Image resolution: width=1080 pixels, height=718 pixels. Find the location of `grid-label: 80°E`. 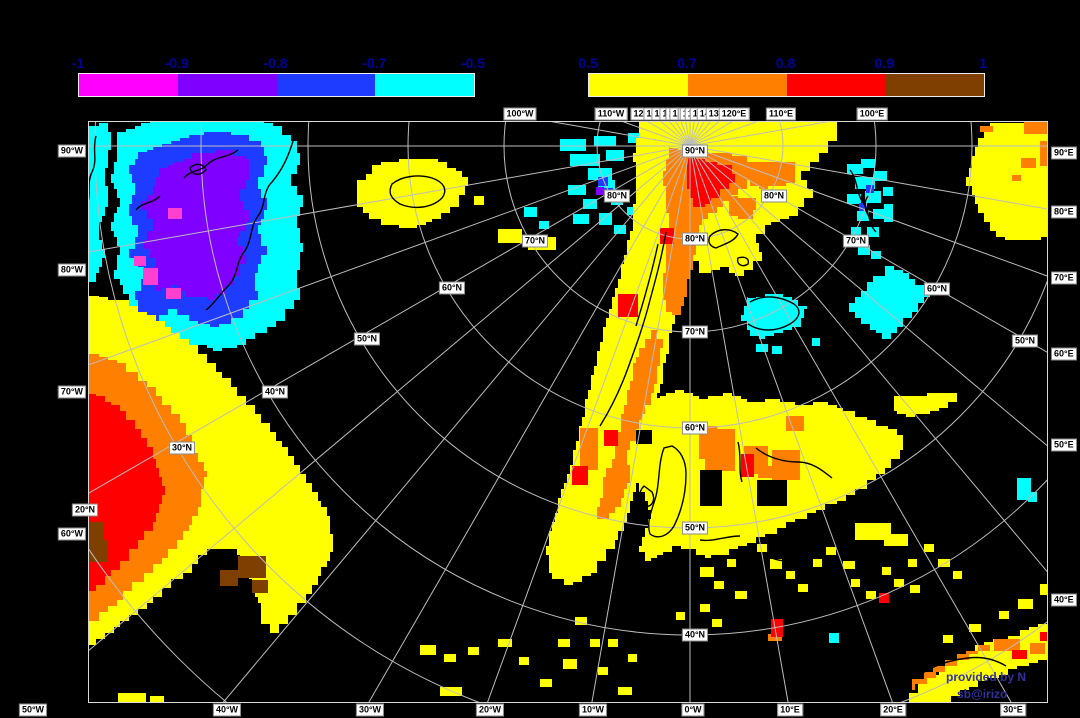

grid-label: 80°E is located at coordinates (1064, 212).